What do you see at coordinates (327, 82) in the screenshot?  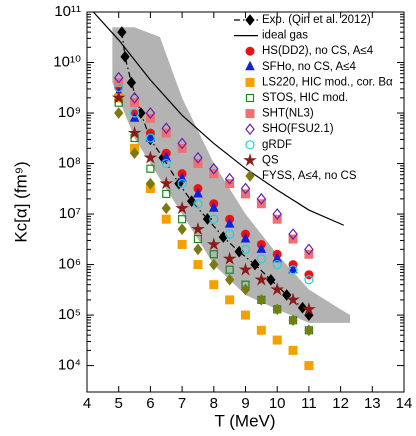 I see `legend-label: LS220, HIC mod., cor. Bα` at bounding box center [327, 82].